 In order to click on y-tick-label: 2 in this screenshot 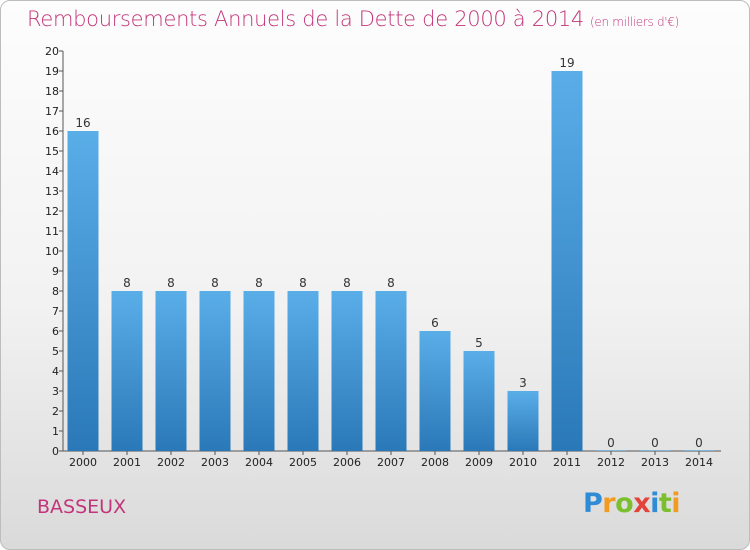, I will do `click(55, 411)`.